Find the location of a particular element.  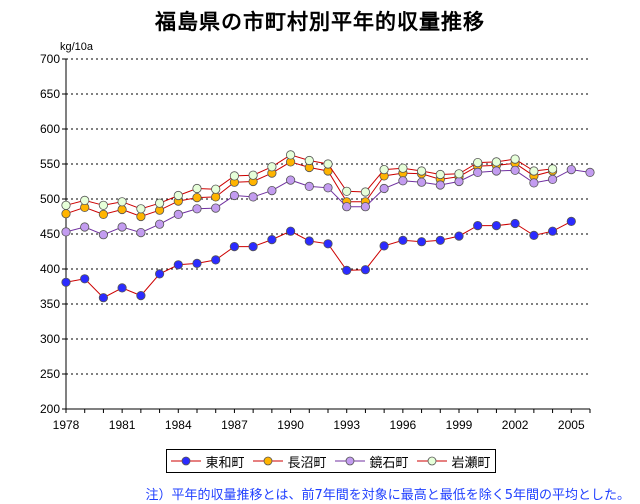

chart-title: 福島県の市町村別平年的収量推移 is located at coordinates (320, 22).